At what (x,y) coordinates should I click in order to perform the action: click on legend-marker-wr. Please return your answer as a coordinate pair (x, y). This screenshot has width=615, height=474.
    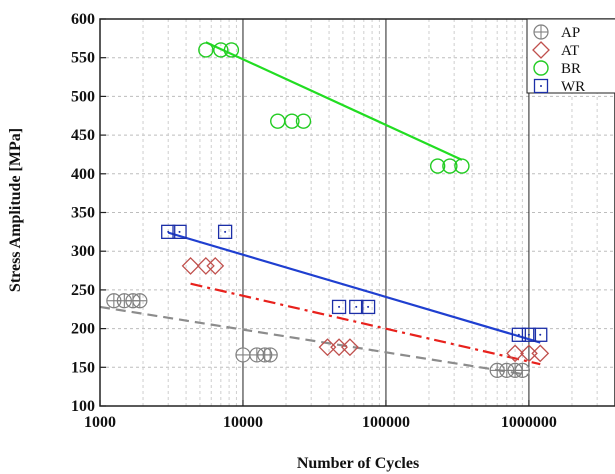
    Looking at the image, I should click on (541, 86).